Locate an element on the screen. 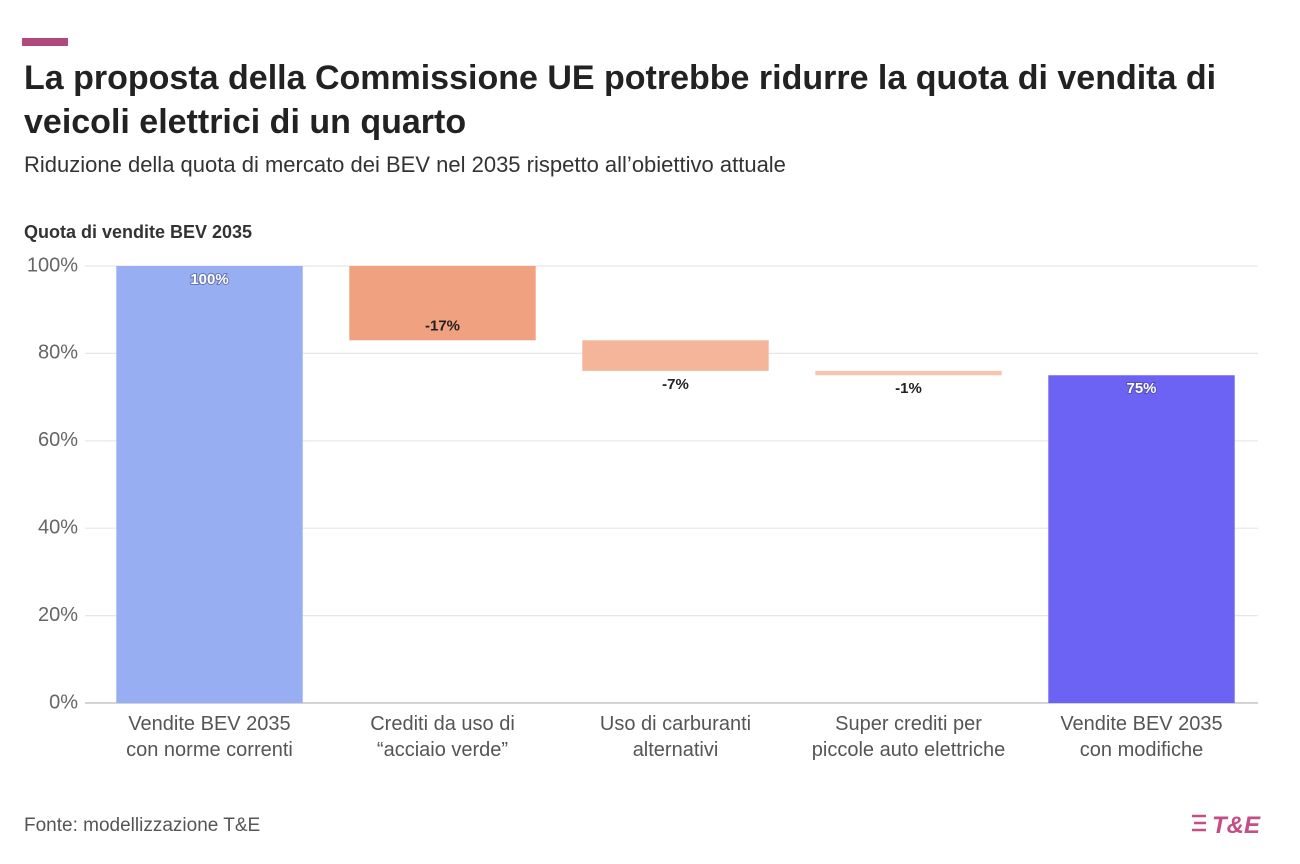  value-label: 100% is located at coordinates (209, 279).